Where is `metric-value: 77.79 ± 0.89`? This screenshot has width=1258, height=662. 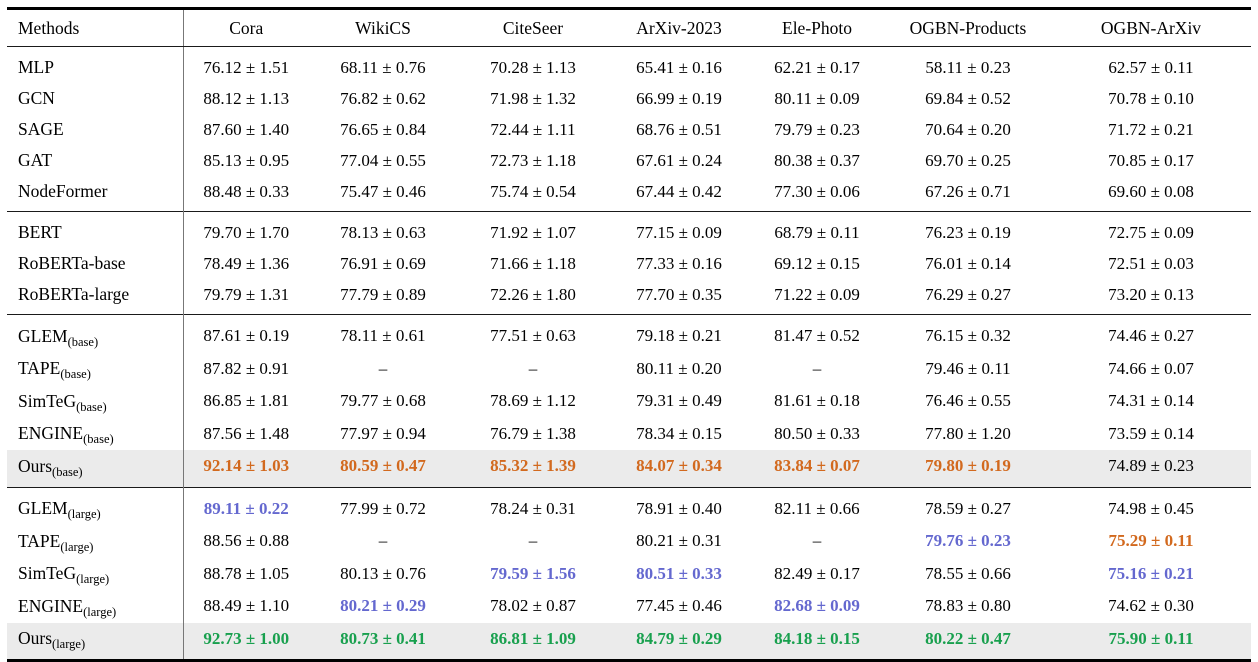
metric-value: 77.79 ± 0.89 is located at coordinates (383, 294).